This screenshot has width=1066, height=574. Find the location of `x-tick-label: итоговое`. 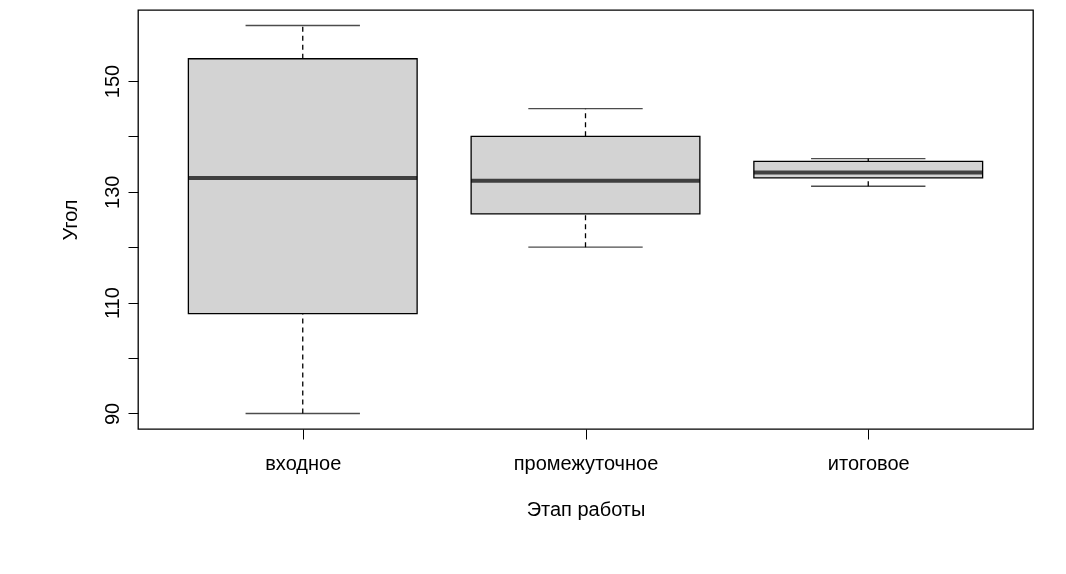

x-tick-label: итоговое is located at coordinates (868, 462).